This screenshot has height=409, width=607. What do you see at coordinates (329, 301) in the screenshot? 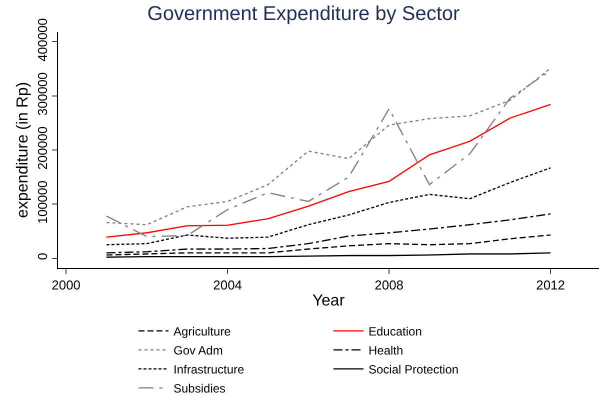
I see `x-axis-title: Year` at bounding box center [329, 301].